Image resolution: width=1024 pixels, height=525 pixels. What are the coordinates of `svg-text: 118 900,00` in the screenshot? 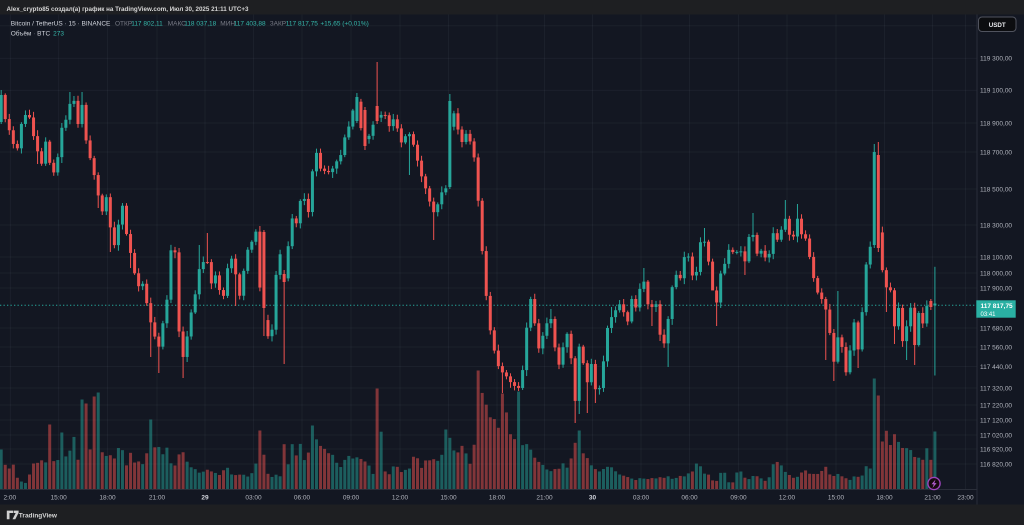 It's located at (996, 123).